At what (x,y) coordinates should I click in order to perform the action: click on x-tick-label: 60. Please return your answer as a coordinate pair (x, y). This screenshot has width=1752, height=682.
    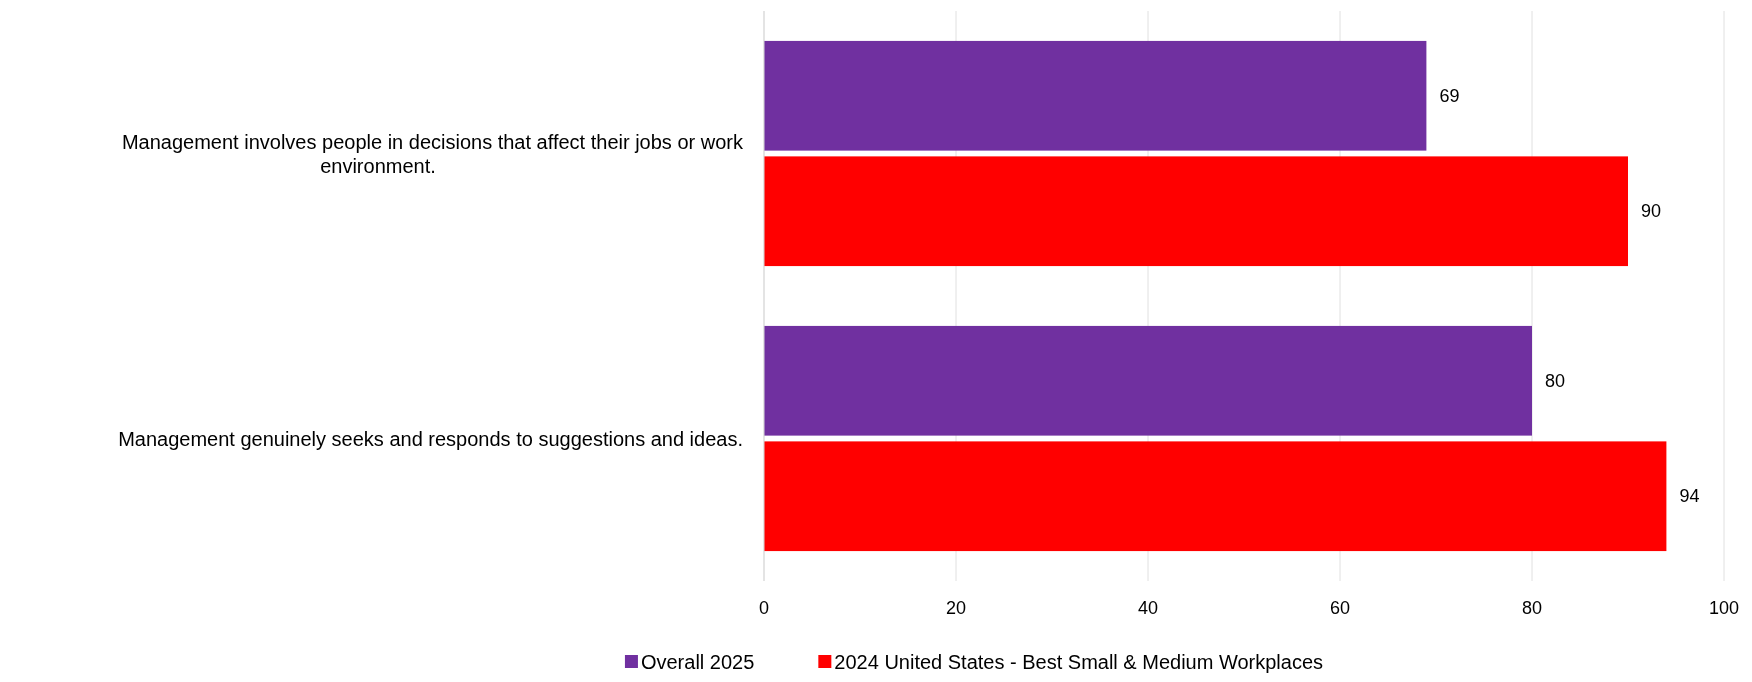
    Looking at the image, I should click on (1340, 608).